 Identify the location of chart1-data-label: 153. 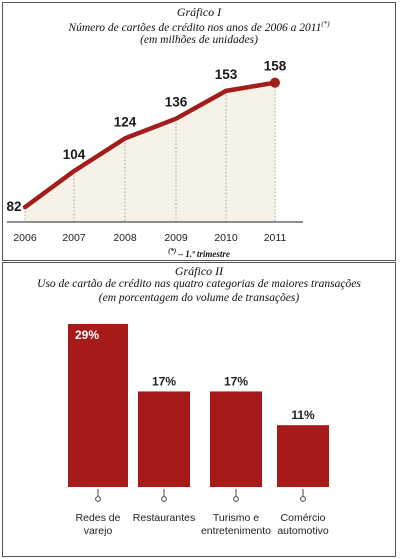
(226, 74).